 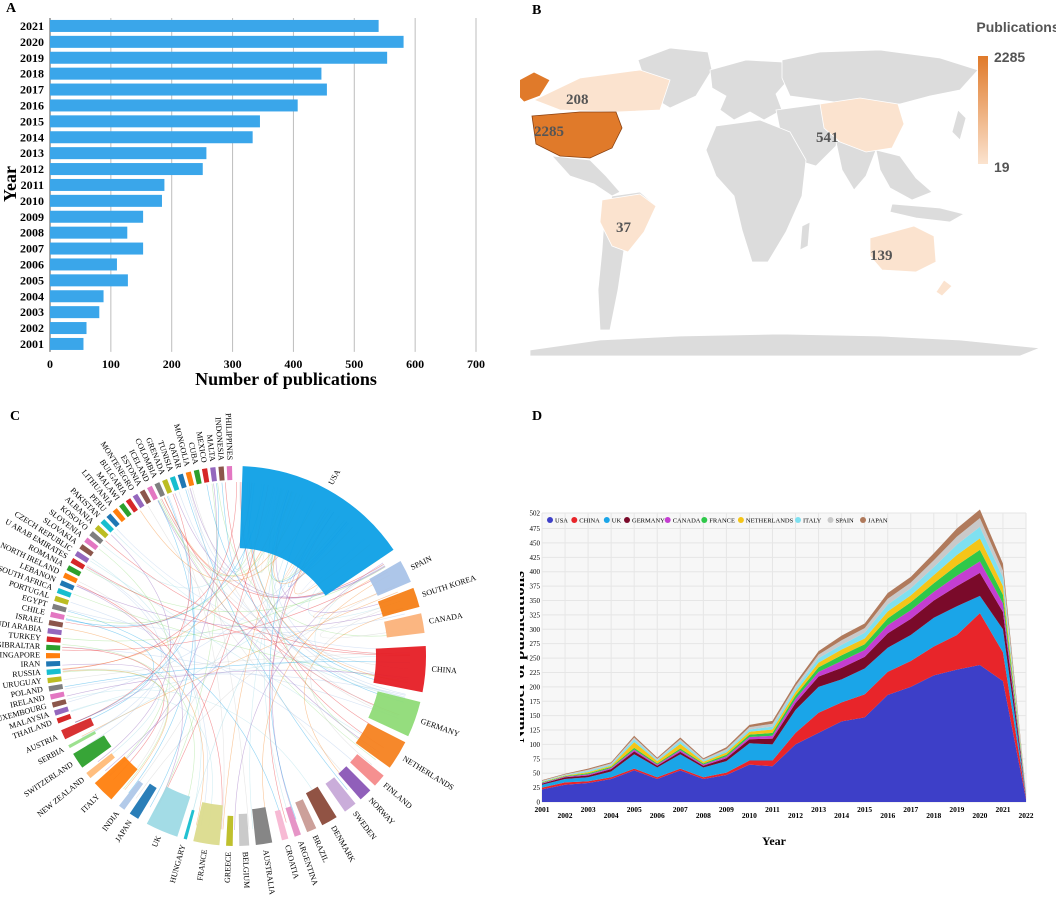 I want to click on x-tick-label-2019: 2019, so click(x=956, y=809).